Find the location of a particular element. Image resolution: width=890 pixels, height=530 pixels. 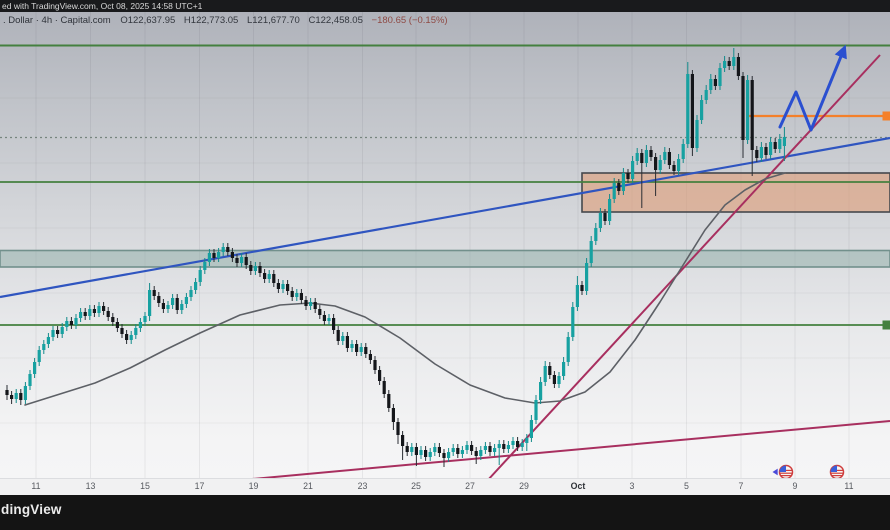

time-axis-tick: 19 is located at coordinates (253, 486).